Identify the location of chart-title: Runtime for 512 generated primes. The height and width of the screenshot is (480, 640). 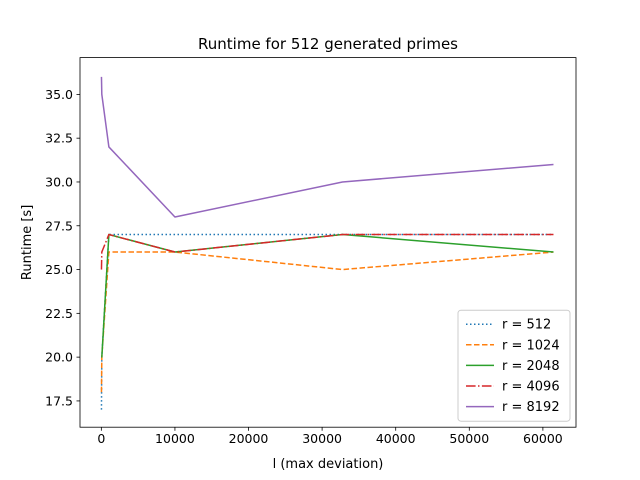
(328, 44).